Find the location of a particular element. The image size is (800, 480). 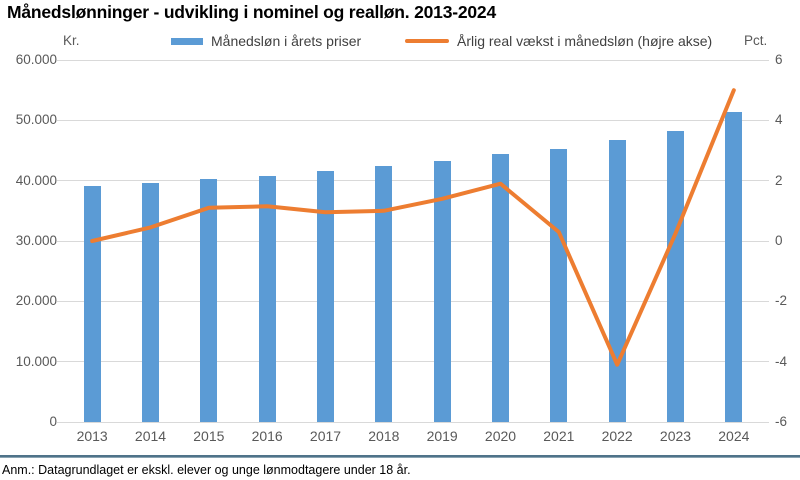

bar-2018 is located at coordinates (384, 294).